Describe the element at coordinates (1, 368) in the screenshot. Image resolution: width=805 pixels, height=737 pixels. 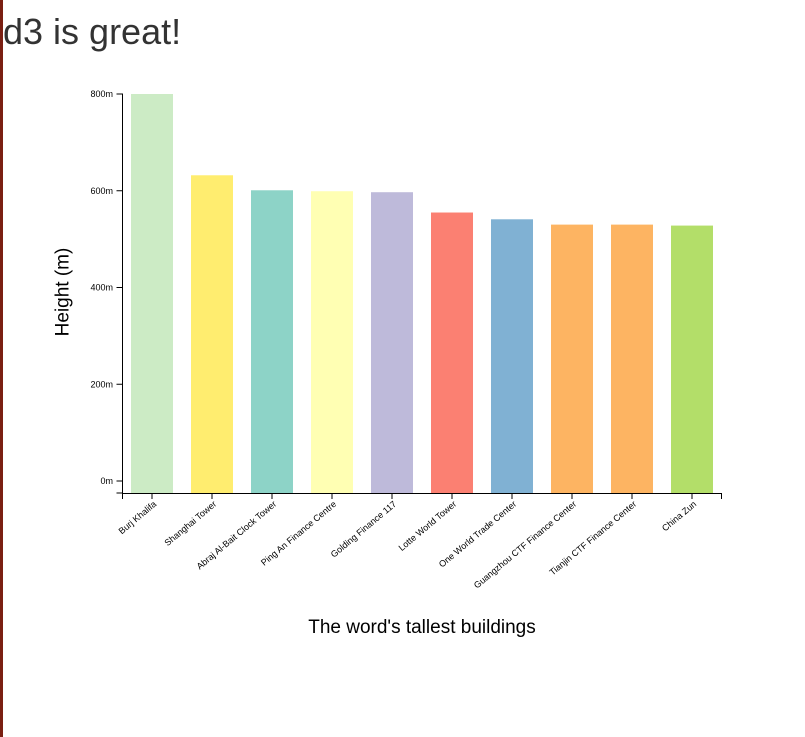
I see `page-left-border` at that location.